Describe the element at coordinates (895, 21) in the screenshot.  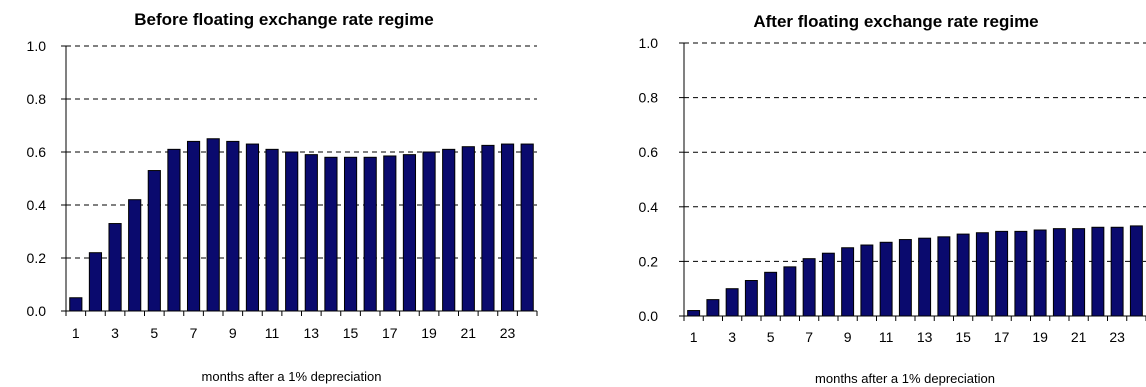
I see `chart-title: After floating exchange rate regime` at that location.